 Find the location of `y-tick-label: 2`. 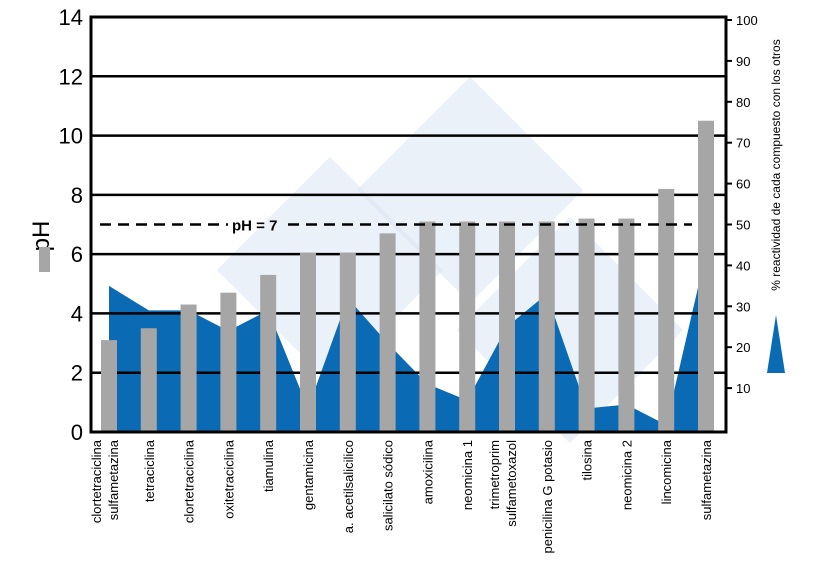

y-tick-label: 2 is located at coordinates (77, 373).